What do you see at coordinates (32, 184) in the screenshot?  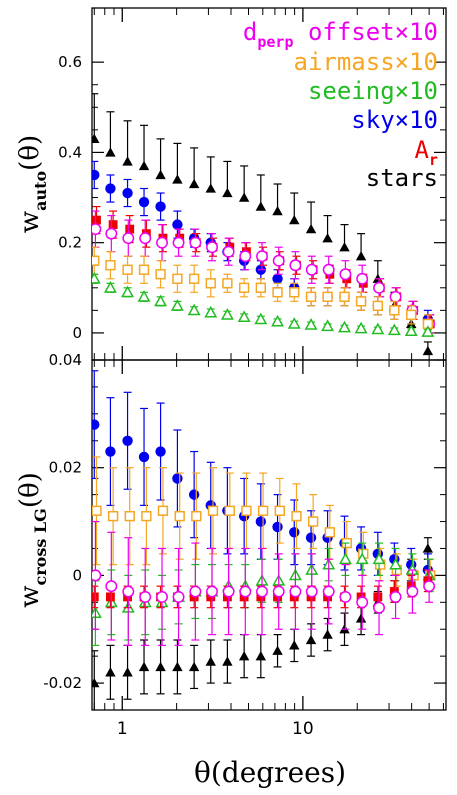 I see `top-y-axis-label: wauto(θ)` at bounding box center [32, 184].